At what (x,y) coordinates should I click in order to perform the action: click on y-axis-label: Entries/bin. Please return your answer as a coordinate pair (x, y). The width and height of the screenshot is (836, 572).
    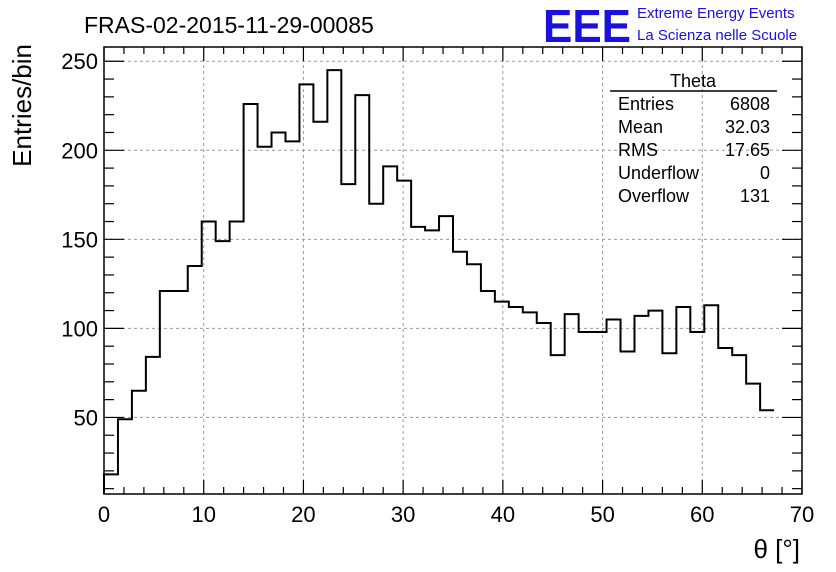
    Looking at the image, I should click on (22, 105).